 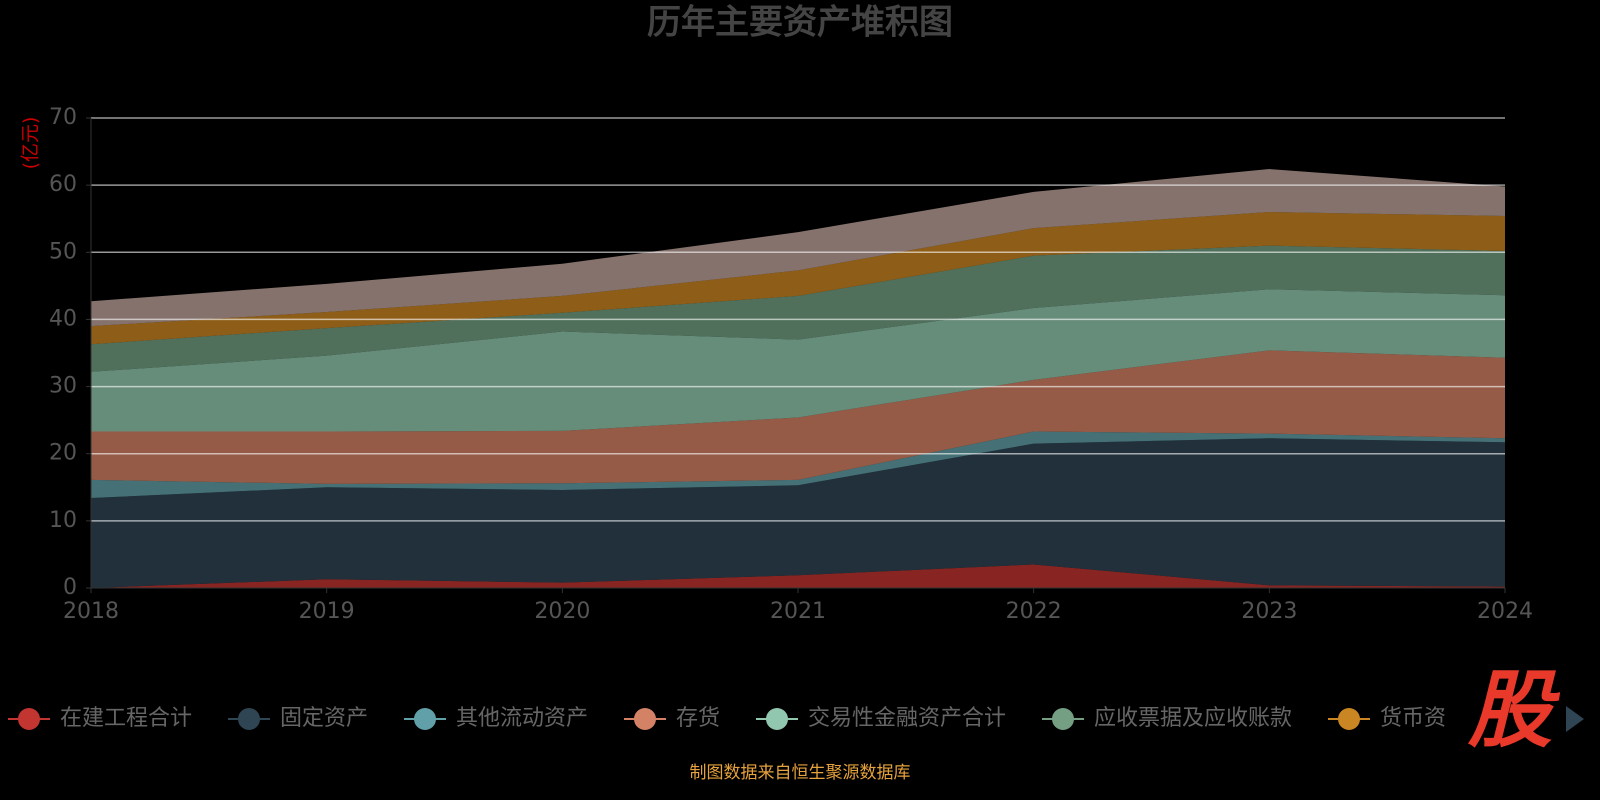 What do you see at coordinates (63, 453) in the screenshot?
I see `y-tick-label: 20` at bounding box center [63, 453].